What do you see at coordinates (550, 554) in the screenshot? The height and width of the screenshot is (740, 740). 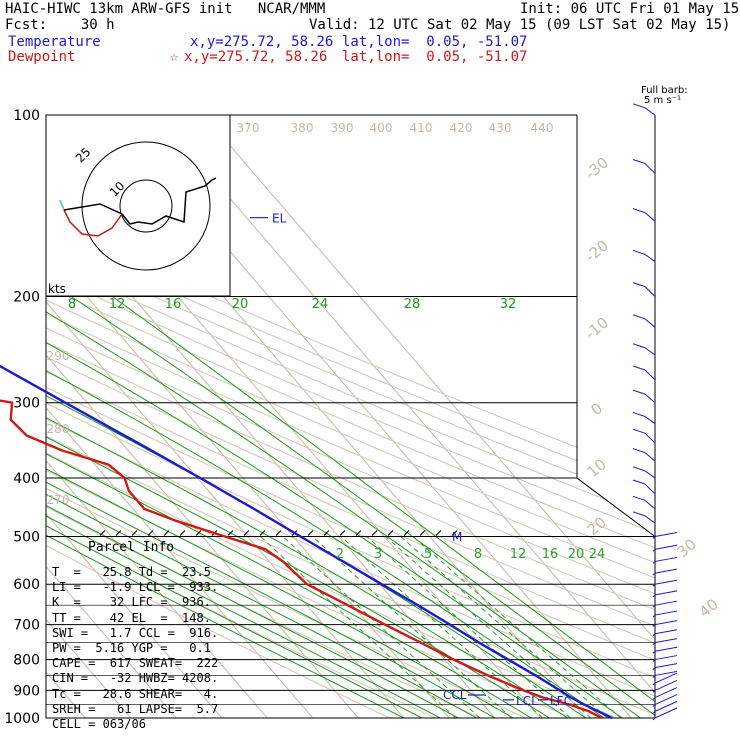 I see `mixing-ratio-label: 16` at bounding box center [550, 554].